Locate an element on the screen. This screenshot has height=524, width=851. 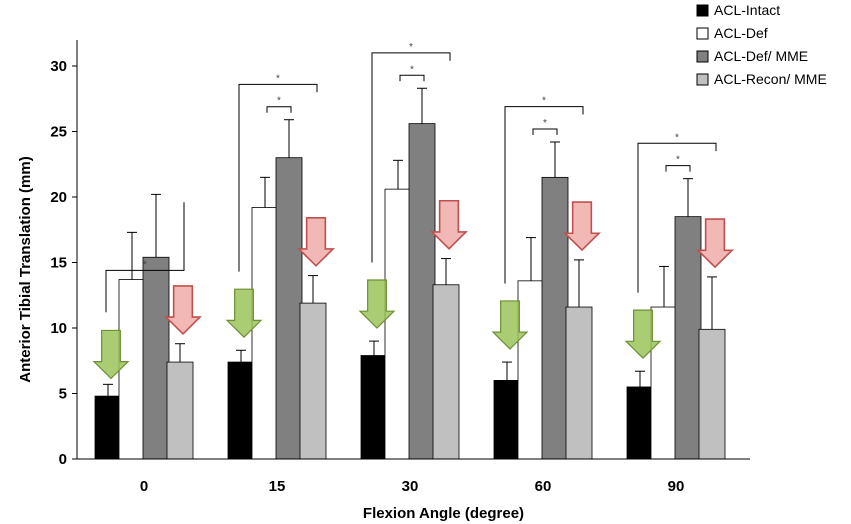
legend-label: ACL-Def is located at coordinates (741, 33).